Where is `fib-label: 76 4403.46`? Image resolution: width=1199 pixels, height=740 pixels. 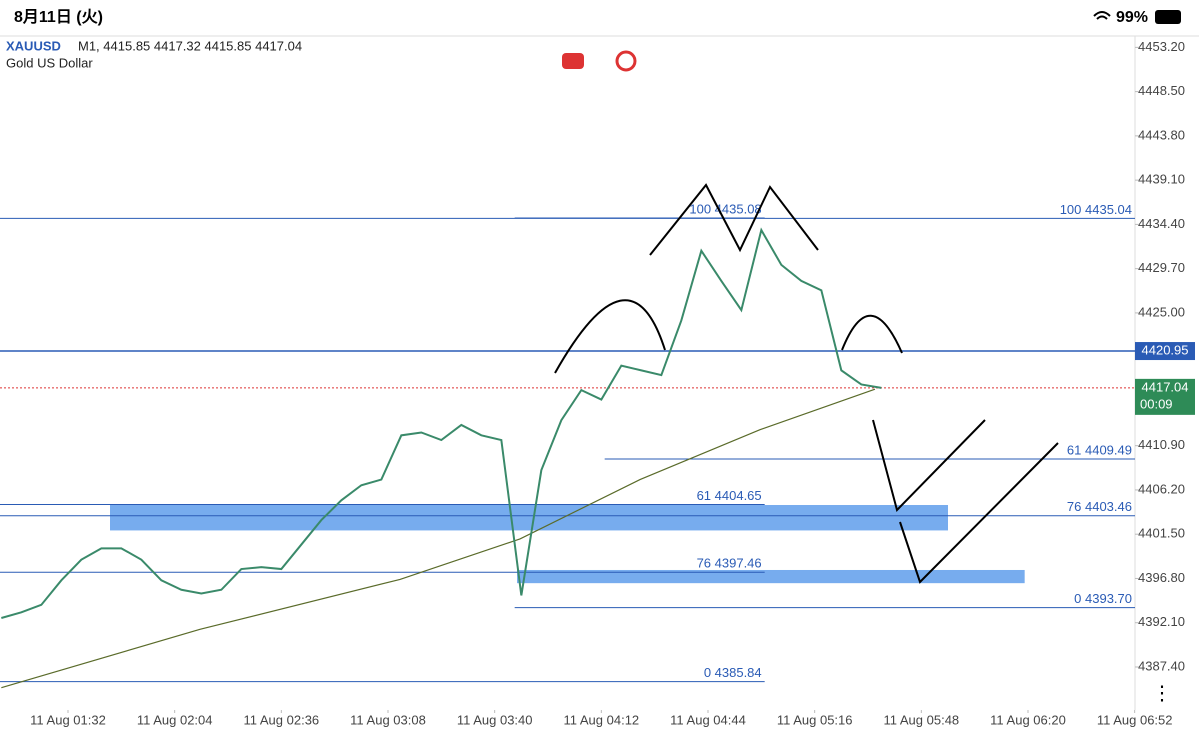
fib-label: 76 4403.46 is located at coordinates (1099, 506).